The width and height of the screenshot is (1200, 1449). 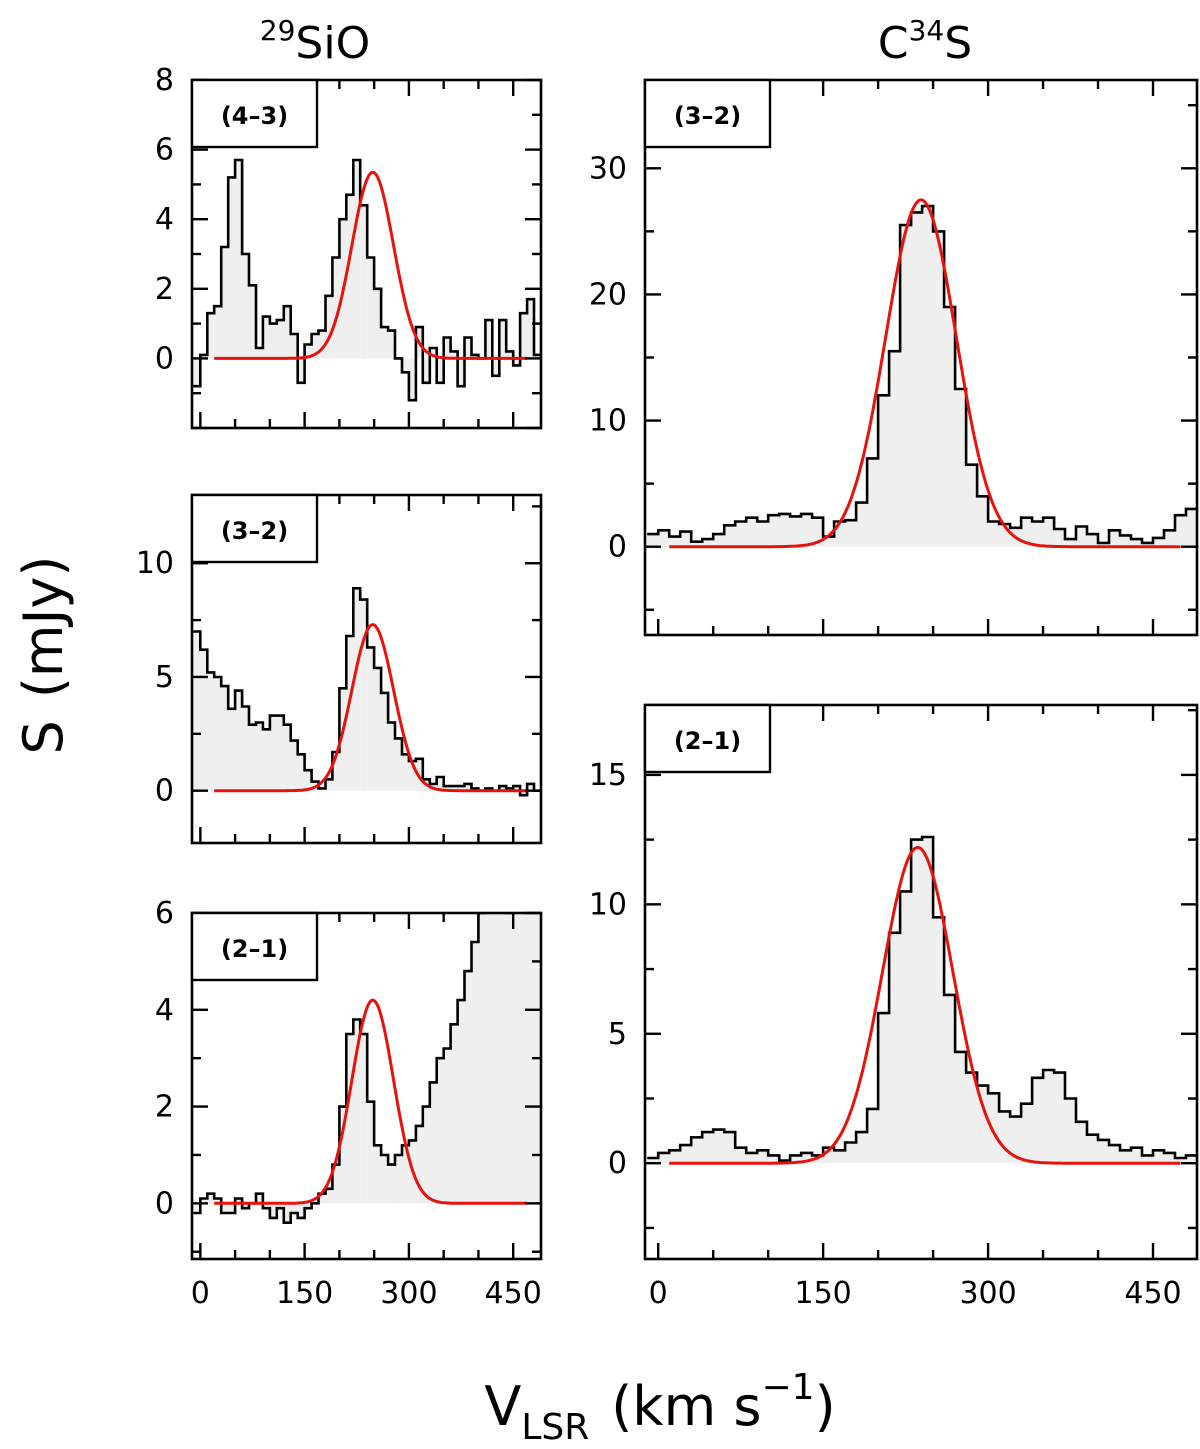 What do you see at coordinates (608, 421) in the screenshot?
I see `y-tick-label: 10` at bounding box center [608, 421].